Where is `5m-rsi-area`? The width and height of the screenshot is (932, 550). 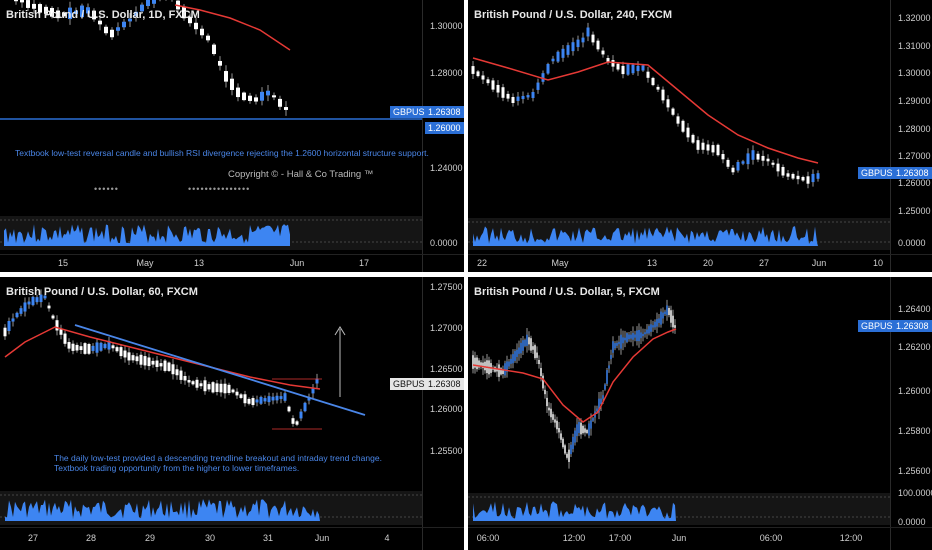
5m-rsi-area is located at coordinates (574, 511).